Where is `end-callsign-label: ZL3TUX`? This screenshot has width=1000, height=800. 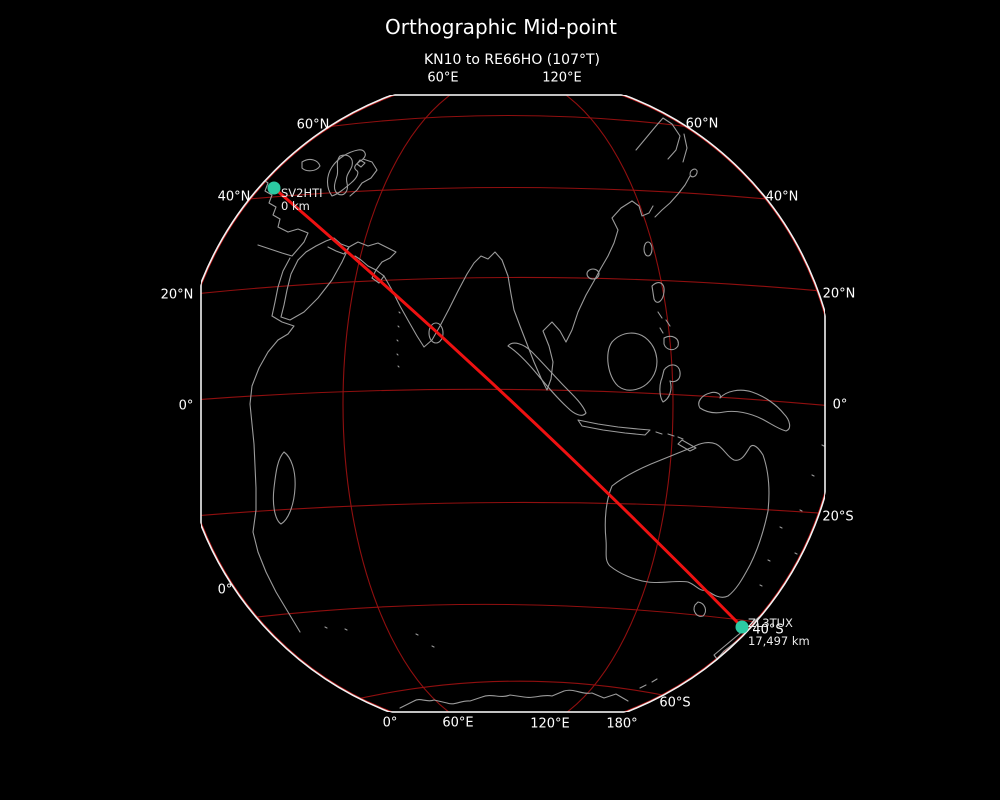 end-callsign-label: ZL3TUX is located at coordinates (770, 623).